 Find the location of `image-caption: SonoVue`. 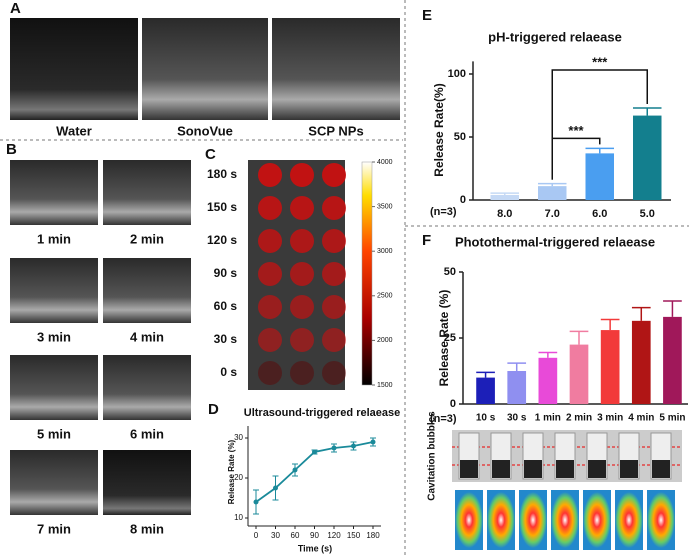

image-caption: SonoVue is located at coordinates (205, 130).